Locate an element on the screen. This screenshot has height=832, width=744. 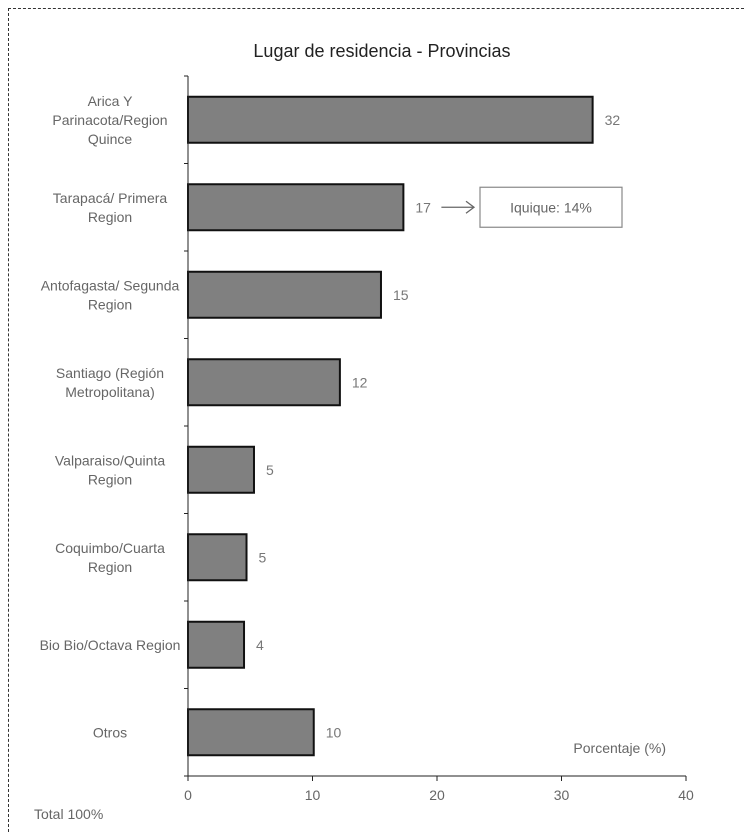
category-label: Arica Y Parinacota/Region Quince is located at coordinates (109, 120).